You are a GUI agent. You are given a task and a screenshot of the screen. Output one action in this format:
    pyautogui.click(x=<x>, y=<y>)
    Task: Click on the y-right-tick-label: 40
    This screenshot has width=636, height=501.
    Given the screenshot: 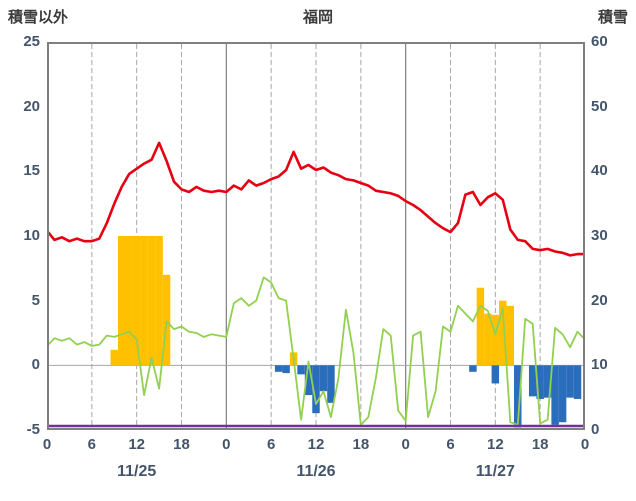 What is the action you would take?
    pyautogui.click(x=599, y=171)
    